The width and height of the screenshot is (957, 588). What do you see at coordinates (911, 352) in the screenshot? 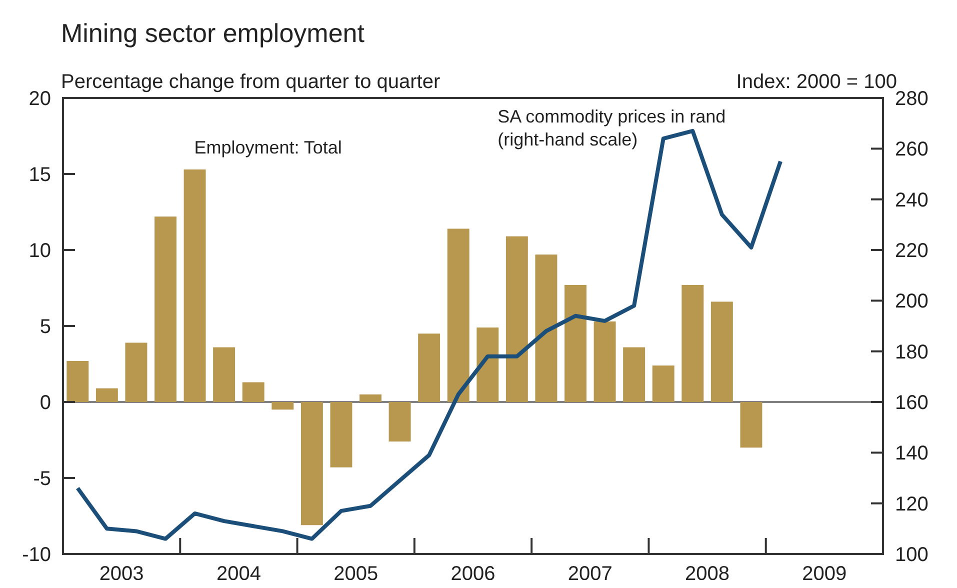
I see `y2-tick-label: 180` at bounding box center [911, 352].